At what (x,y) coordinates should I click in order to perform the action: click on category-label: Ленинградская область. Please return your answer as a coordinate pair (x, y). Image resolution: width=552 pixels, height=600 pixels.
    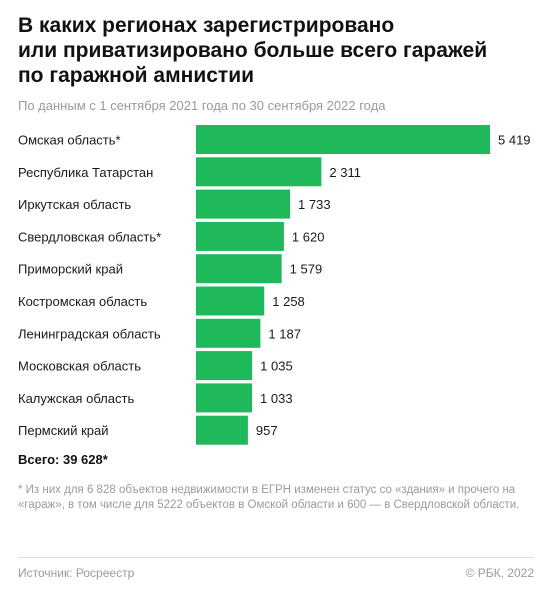
    Looking at the image, I should click on (89, 333).